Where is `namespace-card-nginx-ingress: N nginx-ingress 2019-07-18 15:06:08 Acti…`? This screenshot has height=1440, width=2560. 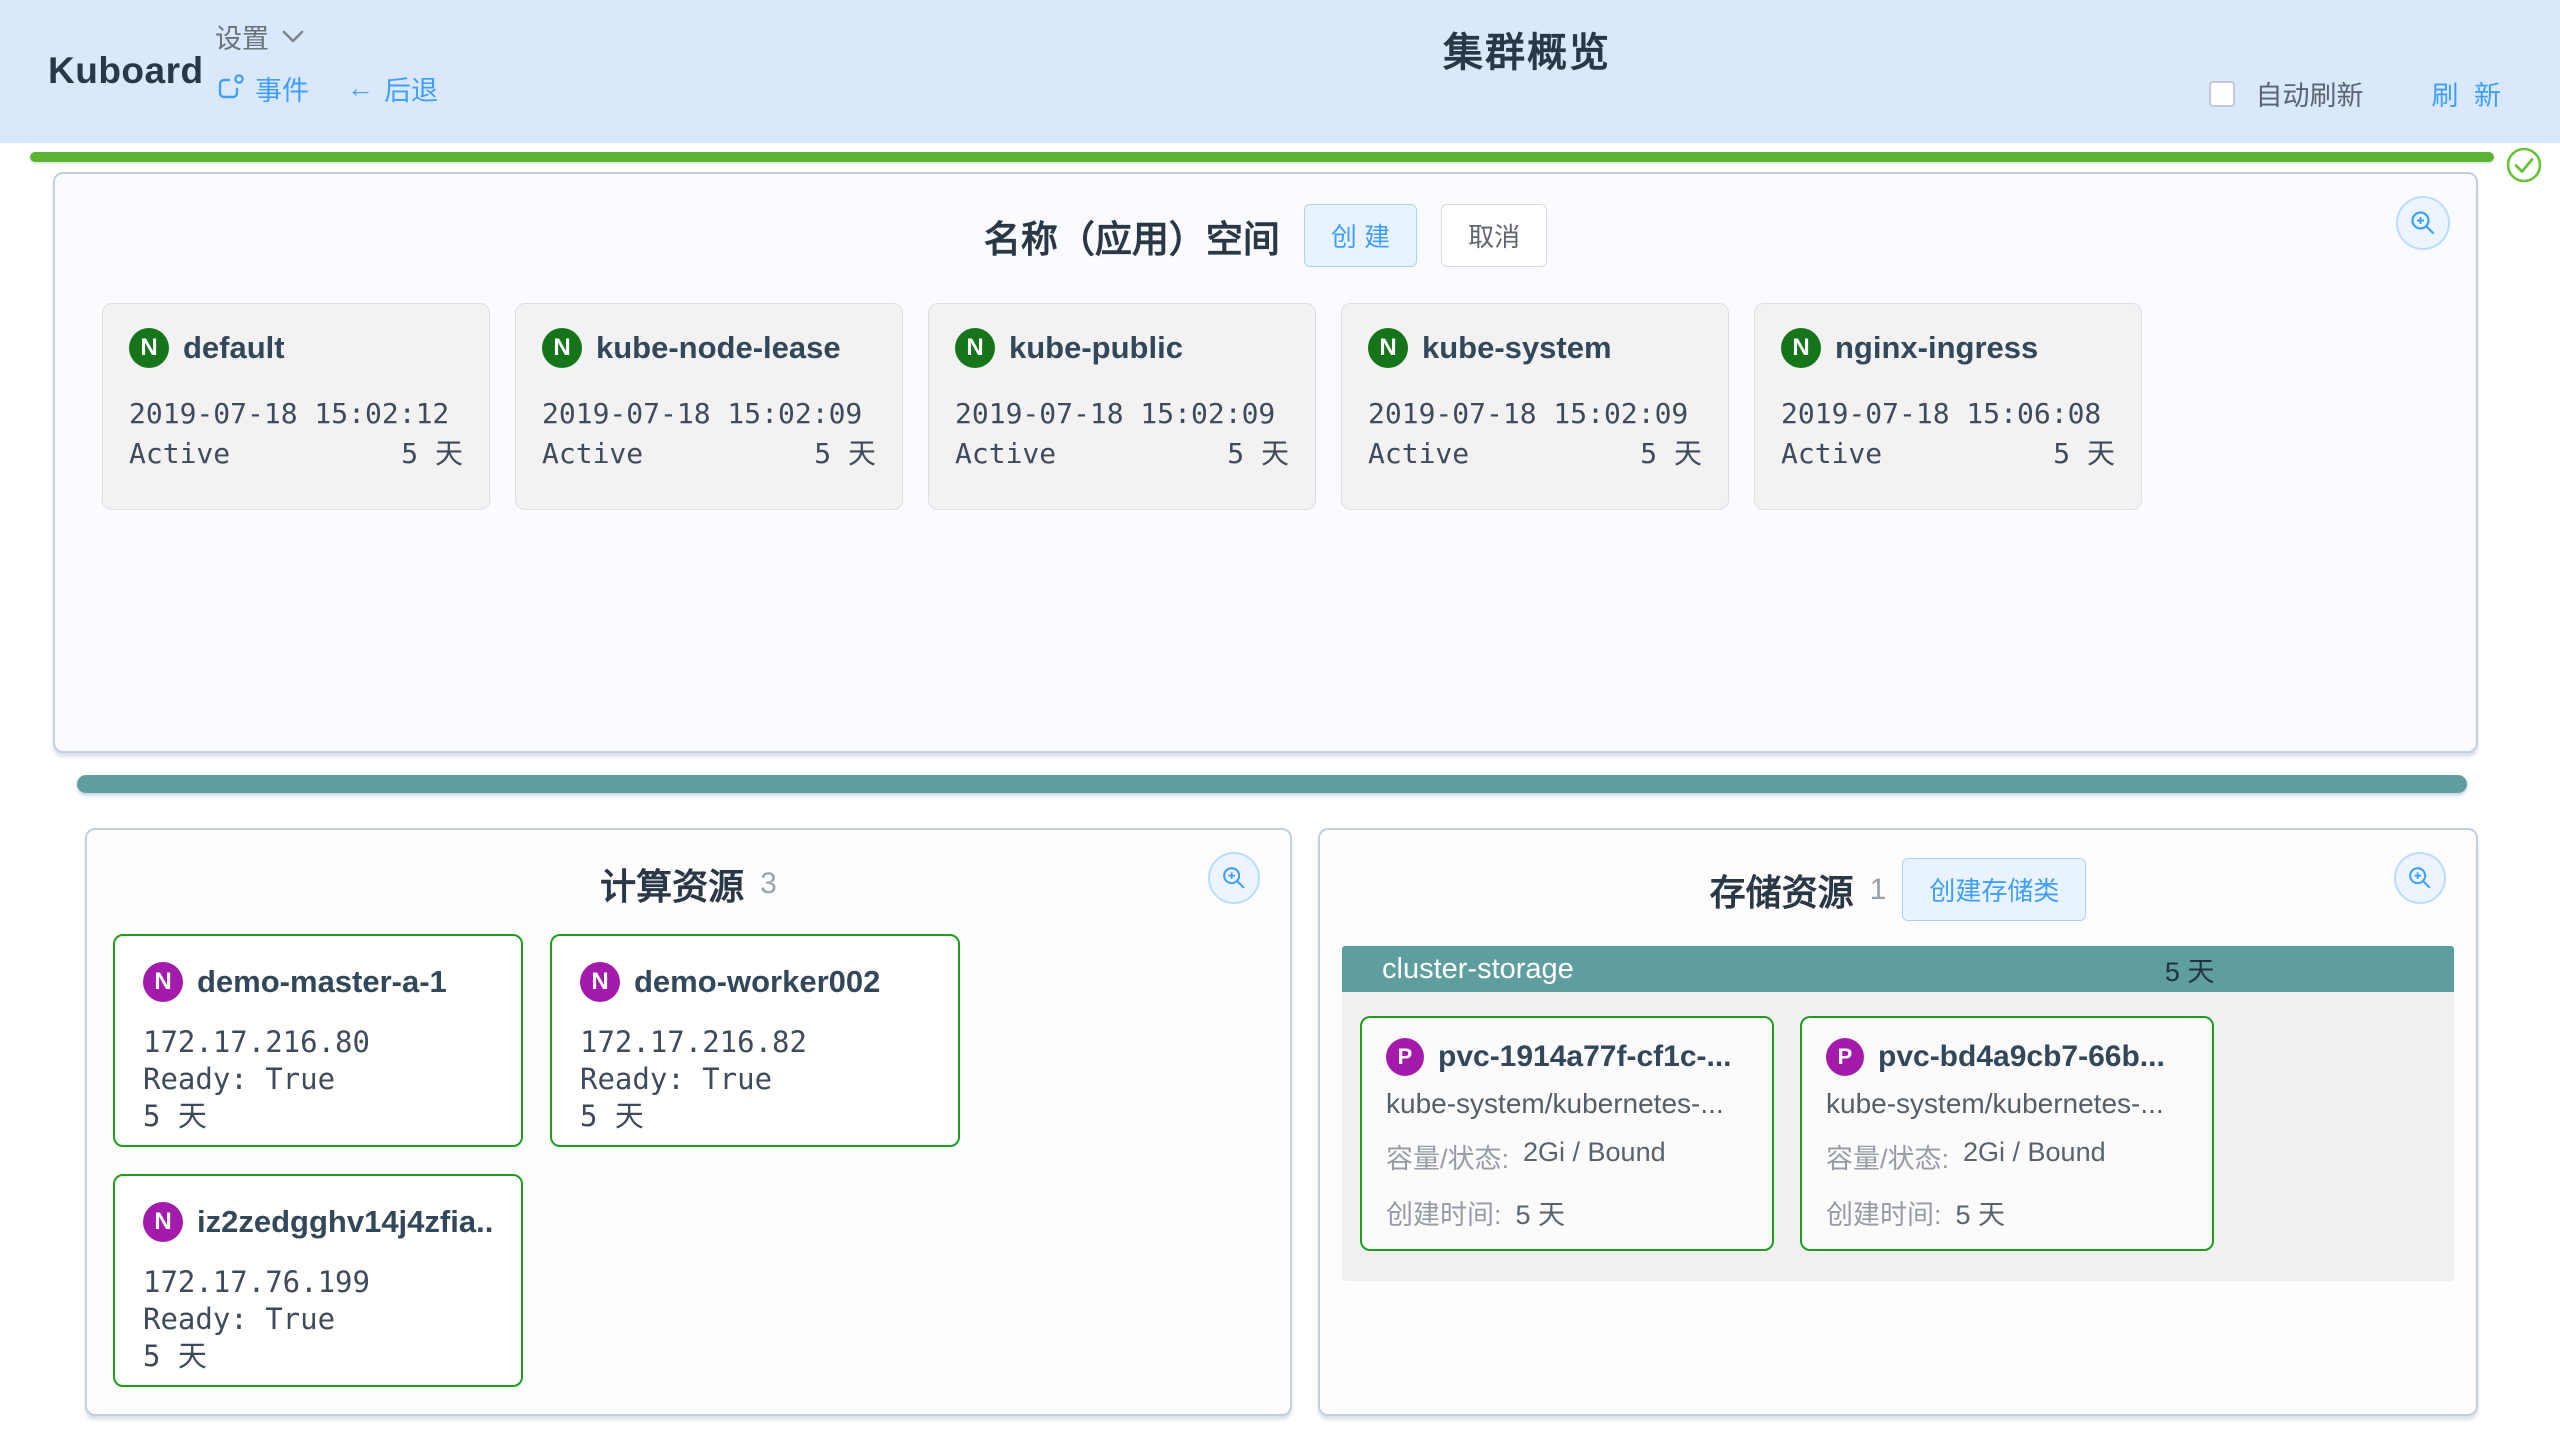 namespace-card-nginx-ingress: N nginx-ingress 2019-07-18 15:06:08 Acti… is located at coordinates (1948, 406).